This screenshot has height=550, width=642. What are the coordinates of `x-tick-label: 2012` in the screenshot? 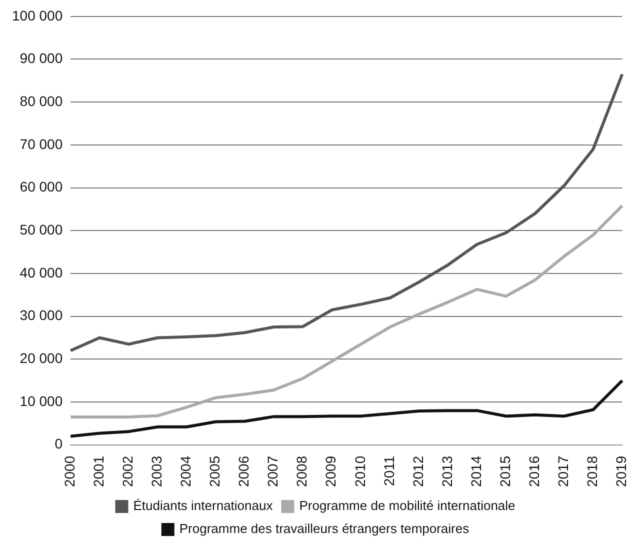 It's located at (418, 472).